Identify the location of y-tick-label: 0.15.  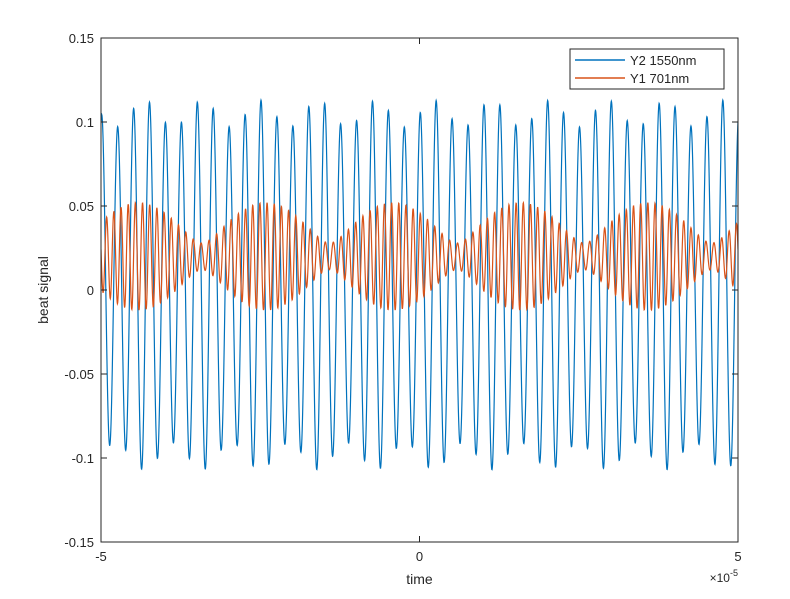
(81, 38).